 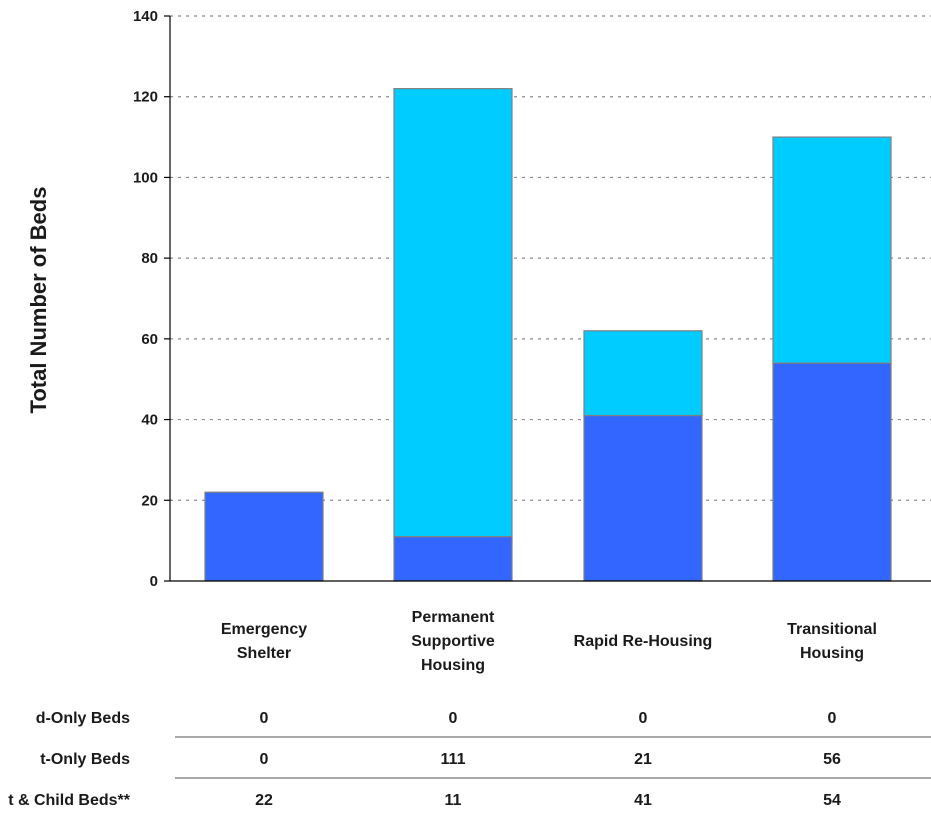 What do you see at coordinates (145, 16) in the screenshot?
I see `y-tick-label: 140` at bounding box center [145, 16].